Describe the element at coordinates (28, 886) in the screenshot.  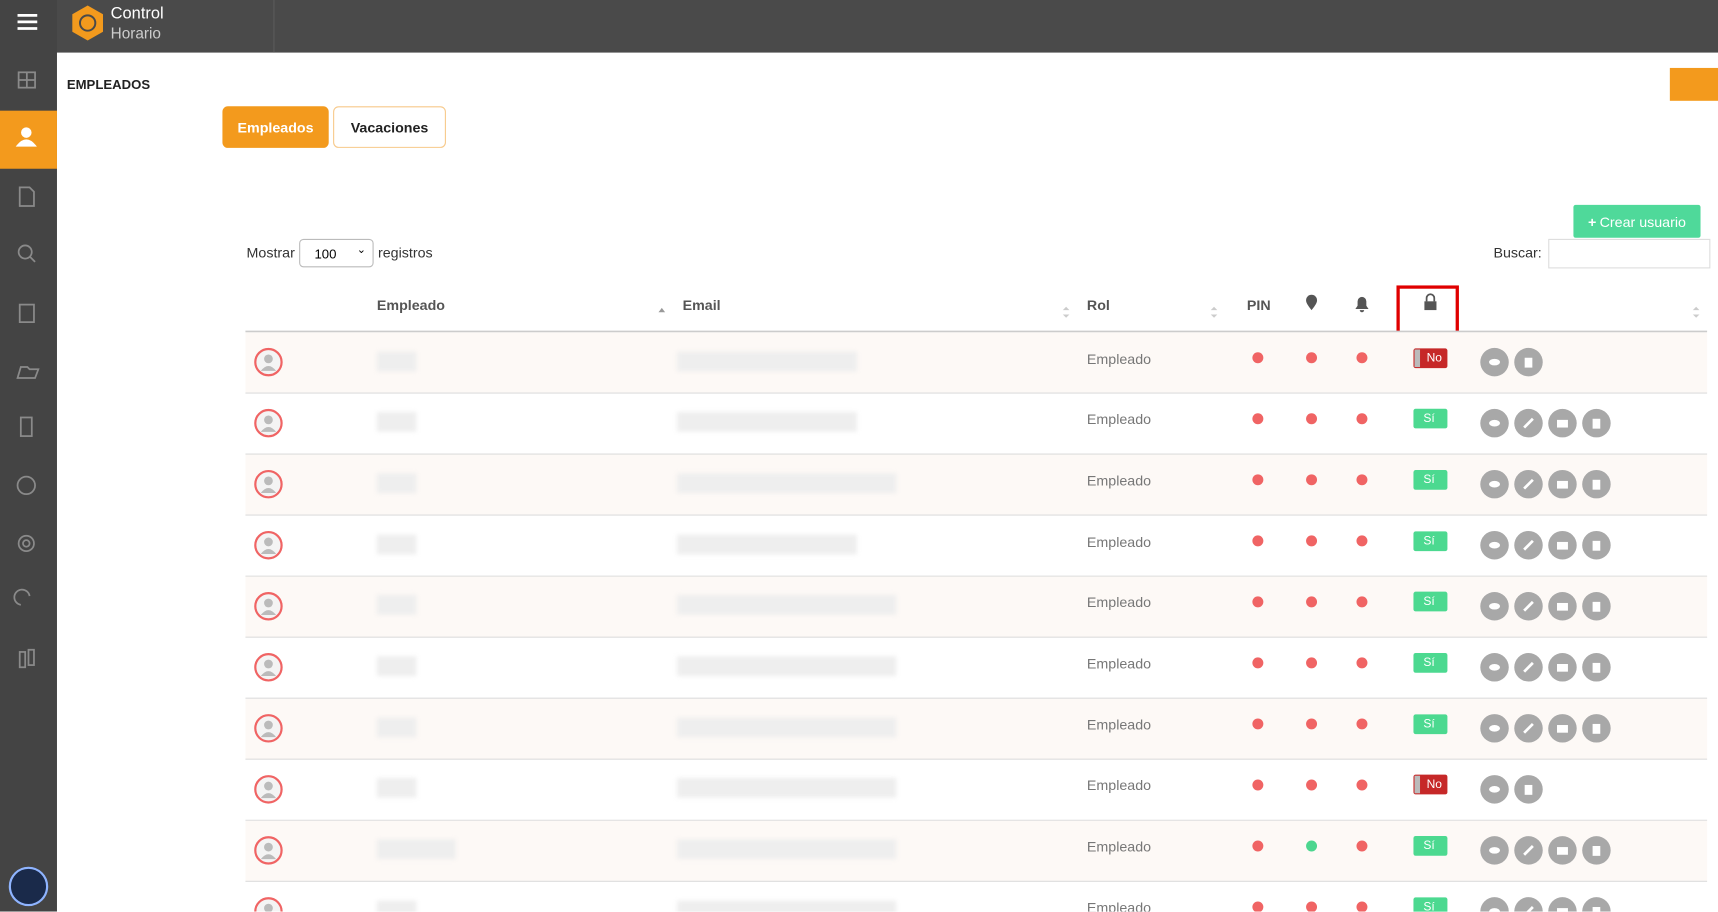
I see `help-widget` at that location.